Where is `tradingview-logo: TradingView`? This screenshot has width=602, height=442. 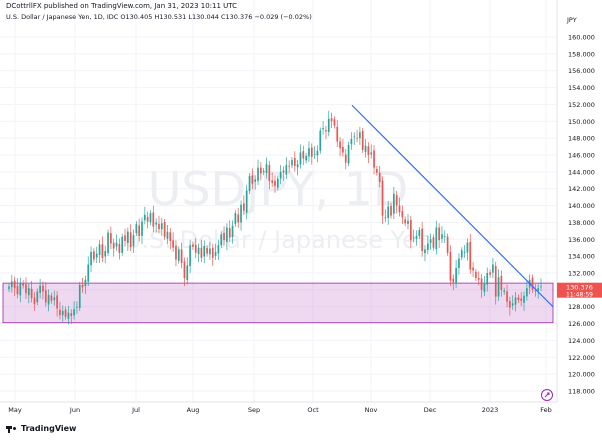
tradingview-logo: TradingView is located at coordinates (41, 428).